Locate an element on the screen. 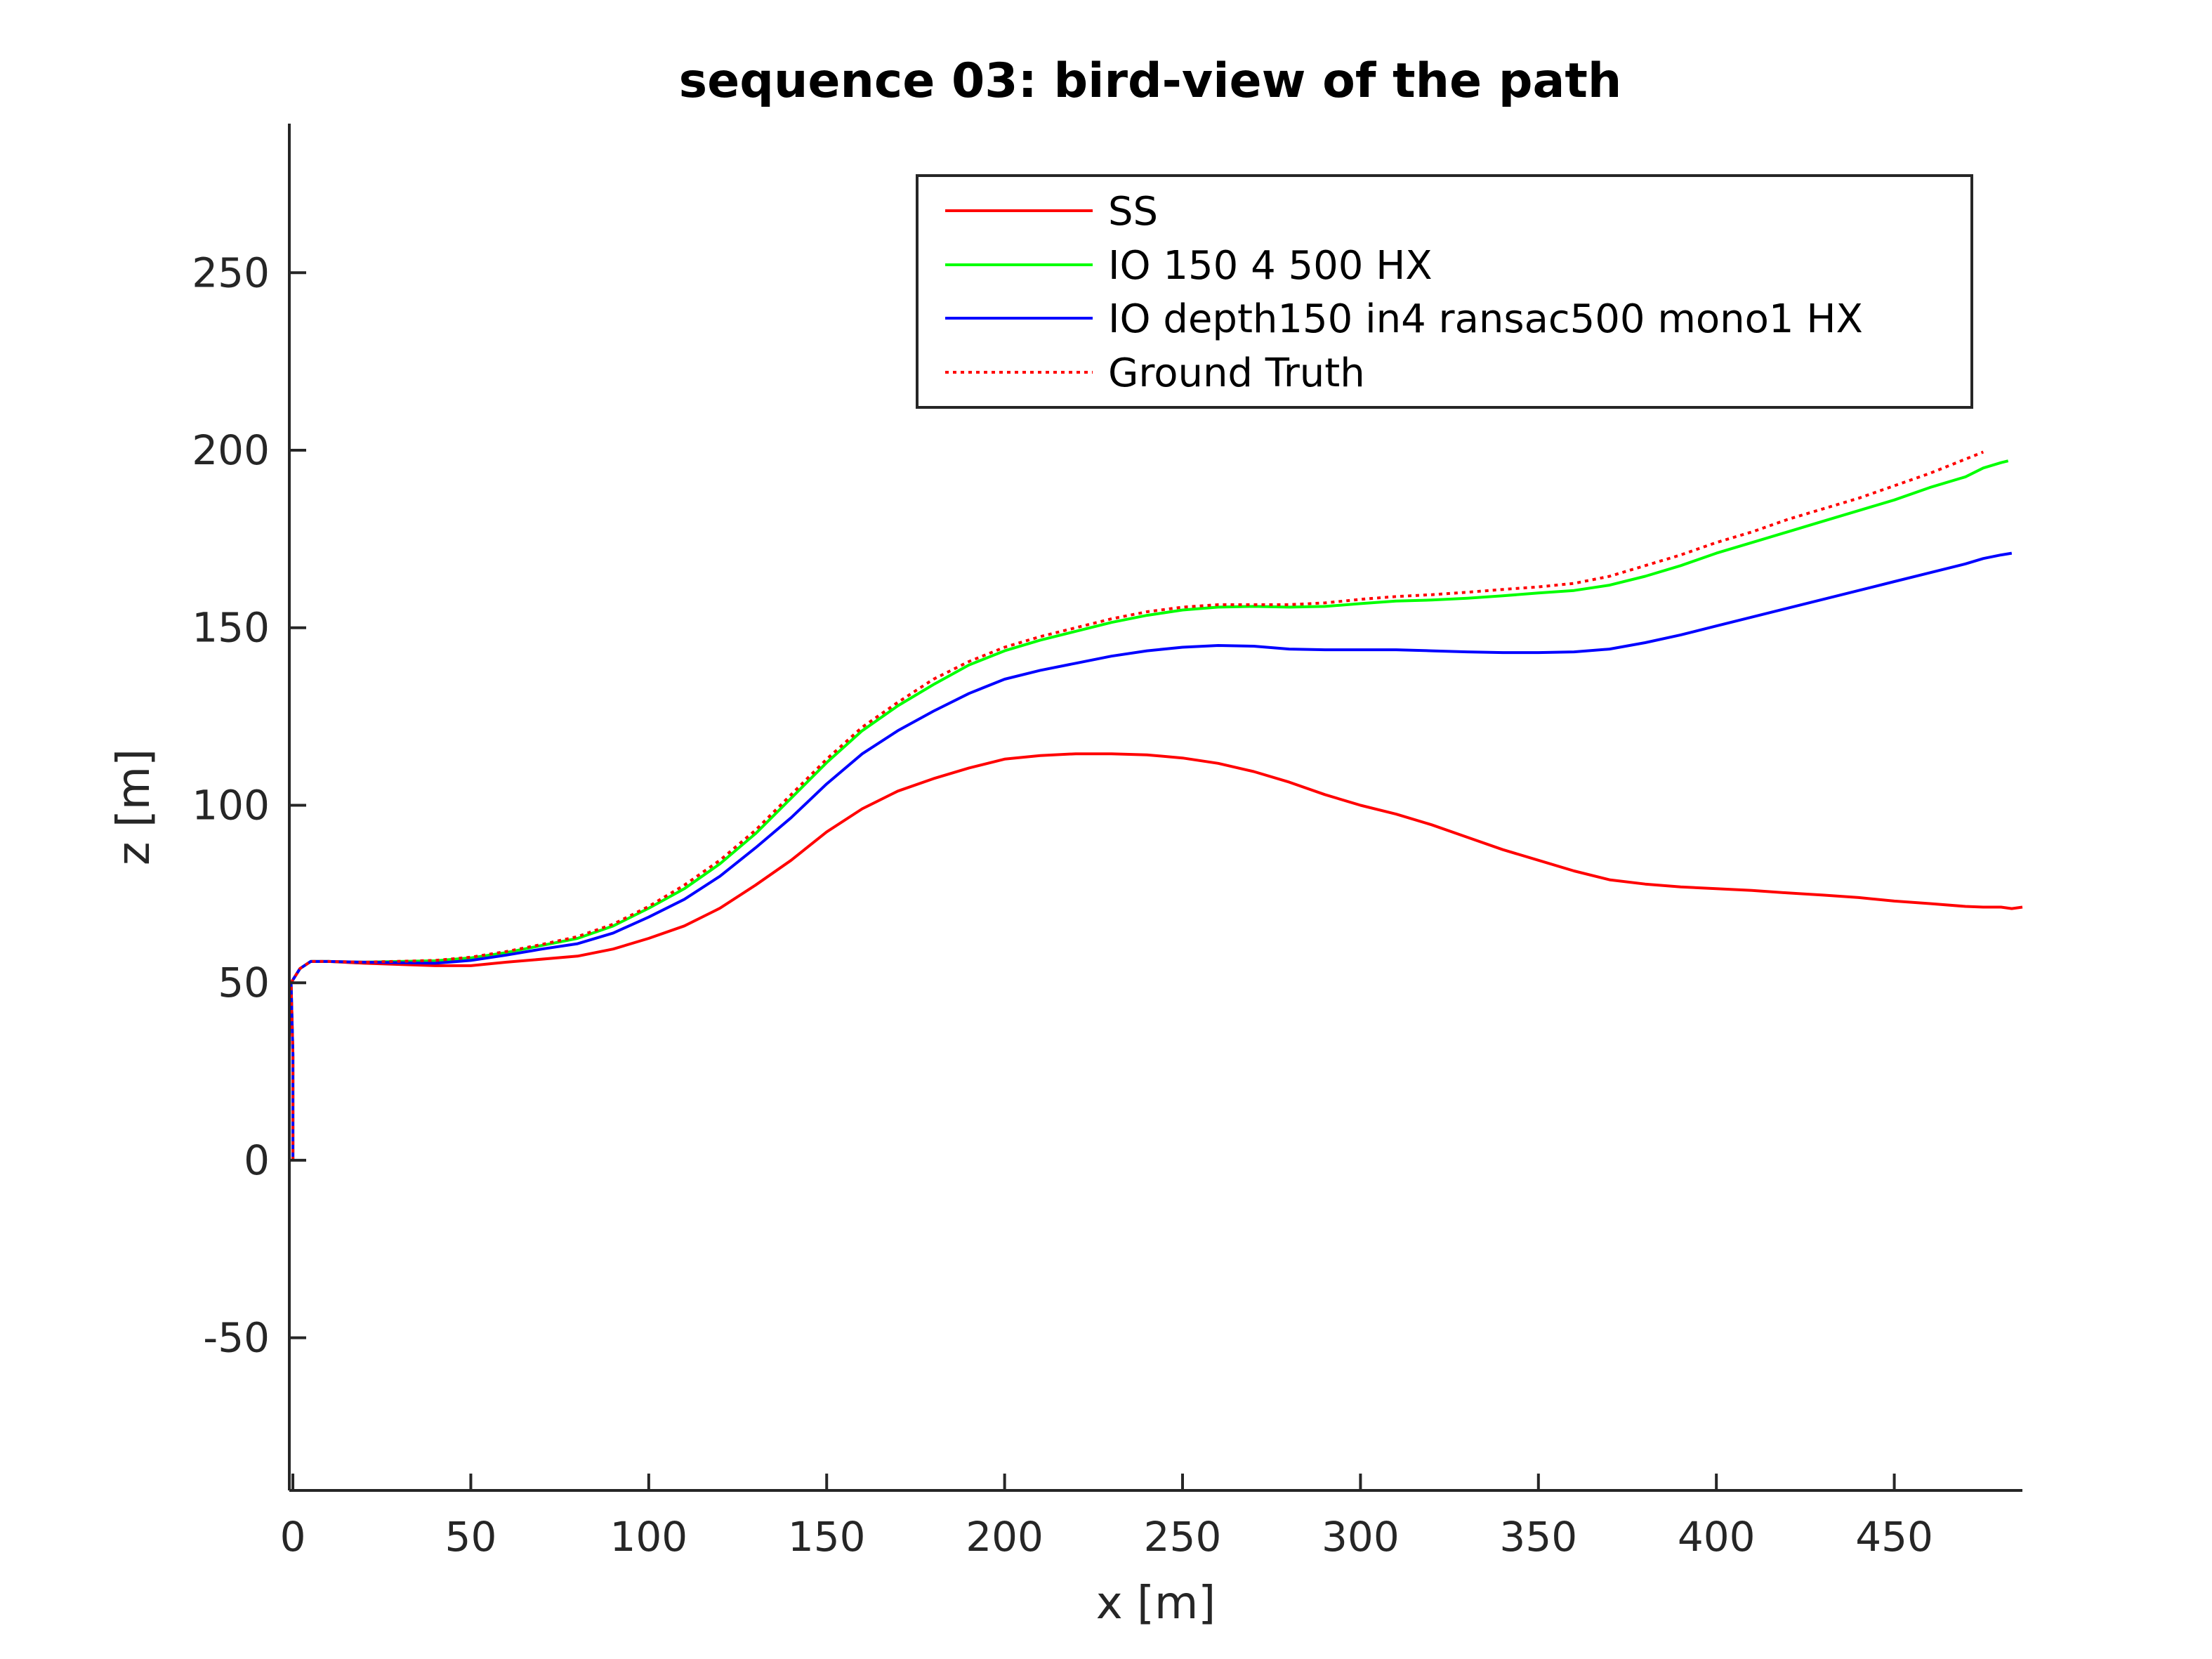 This screenshot has height=1659, width=2212. x-tick-label-100: 100 is located at coordinates (648, 1537).